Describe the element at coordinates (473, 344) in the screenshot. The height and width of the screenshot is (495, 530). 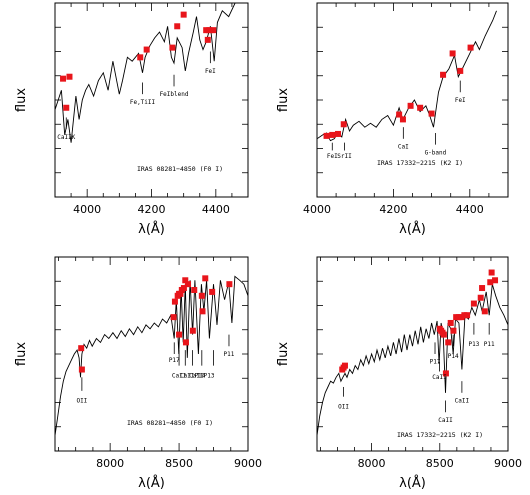
I see `line-label: P13` at that location.